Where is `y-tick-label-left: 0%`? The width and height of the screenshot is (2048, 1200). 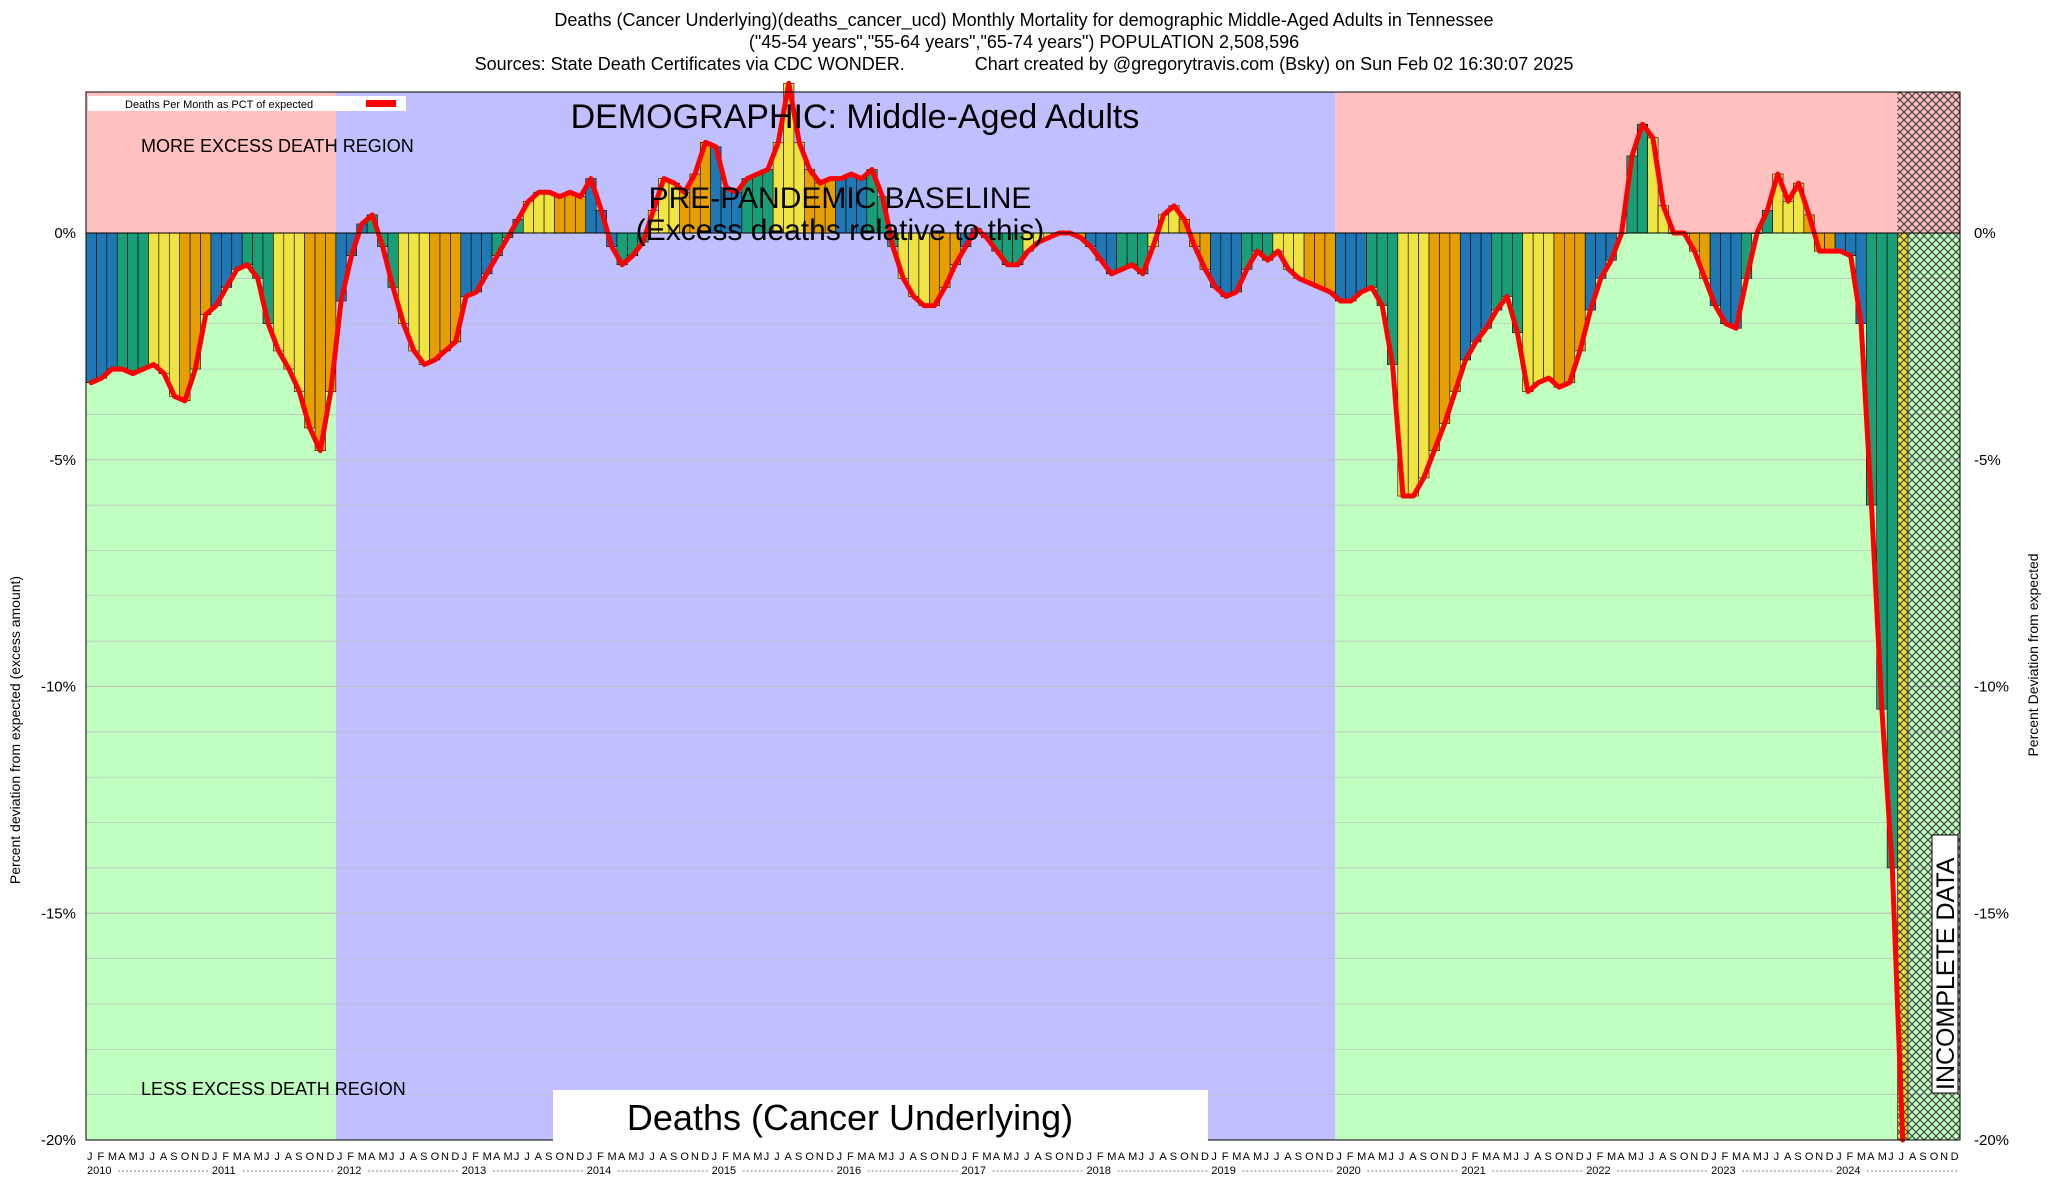
y-tick-label-left: 0% is located at coordinates (65, 233).